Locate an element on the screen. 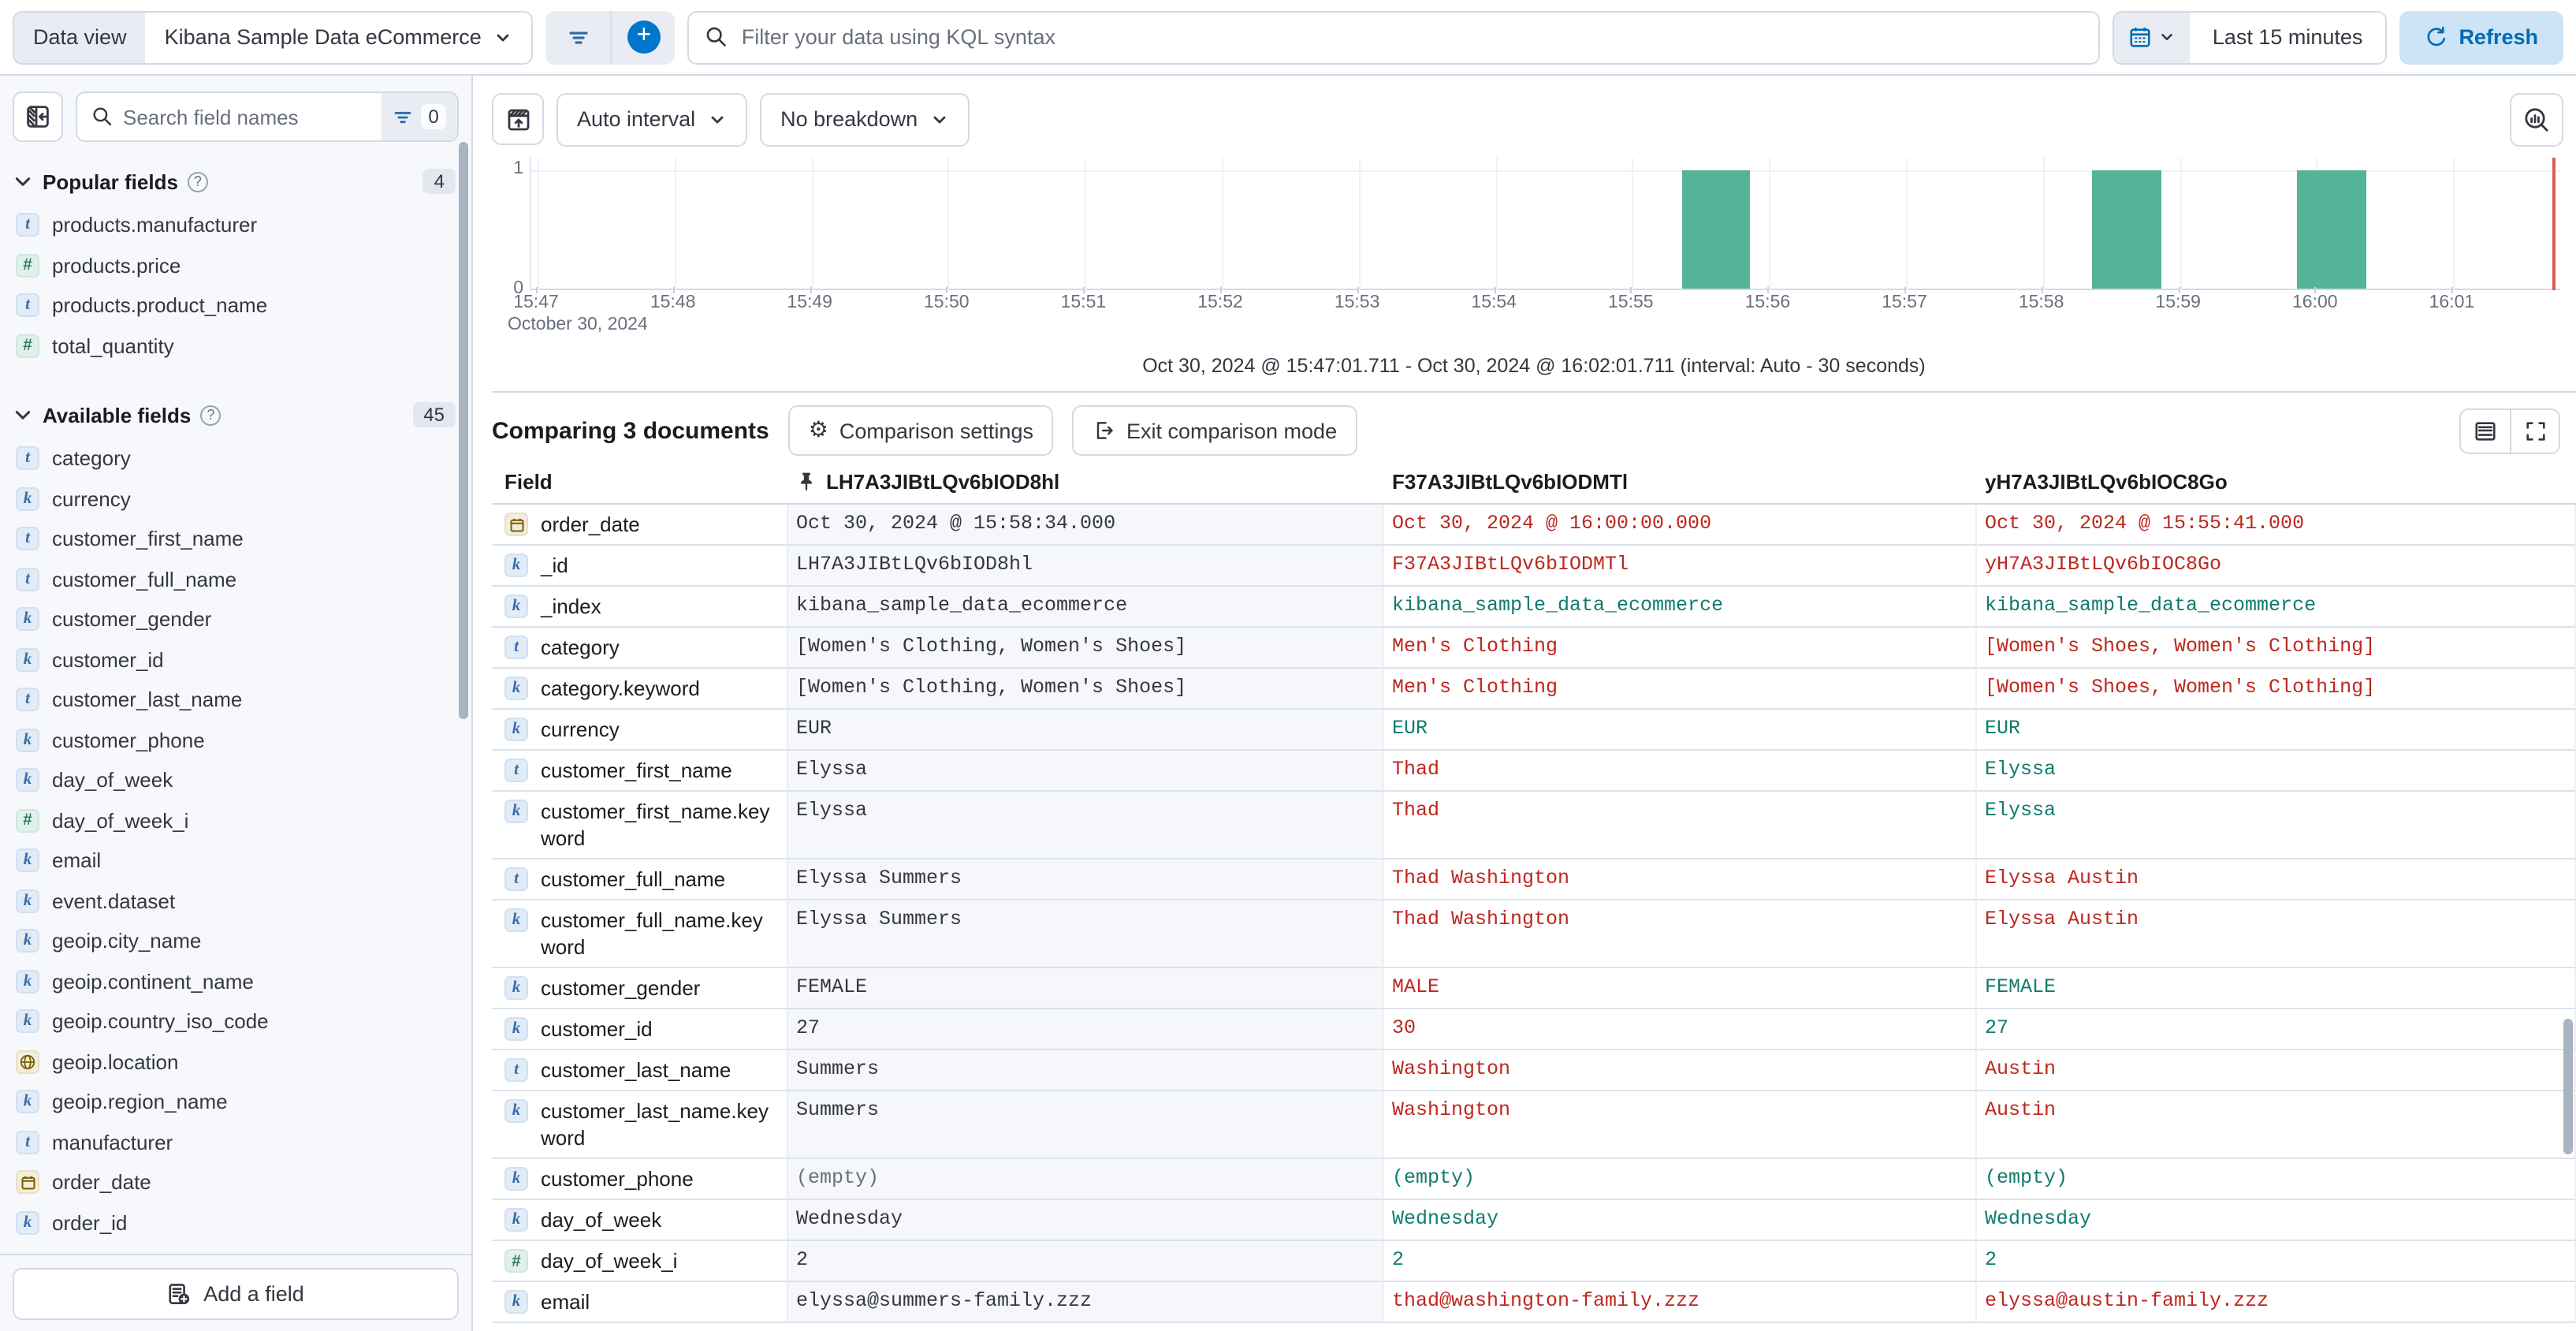 This screenshot has width=2576, height=1331. field-item-order_date: order_date is located at coordinates (234, 1182).